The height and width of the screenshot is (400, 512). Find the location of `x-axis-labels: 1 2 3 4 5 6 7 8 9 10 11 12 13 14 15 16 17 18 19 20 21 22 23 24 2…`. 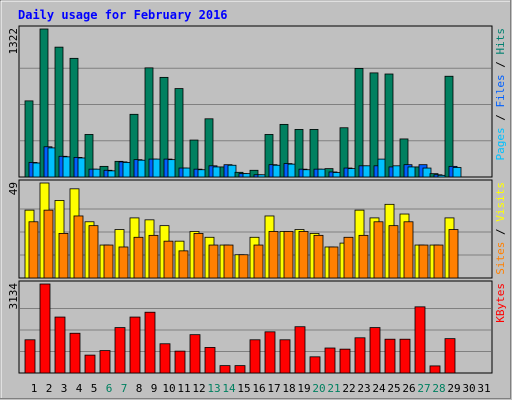

x-axis-labels: 1 2 3 4 5 6 7 8 9 10 11 12 13 14 15 16 17 18 19 20 21 22 23 24 2… is located at coordinates (261, 388).